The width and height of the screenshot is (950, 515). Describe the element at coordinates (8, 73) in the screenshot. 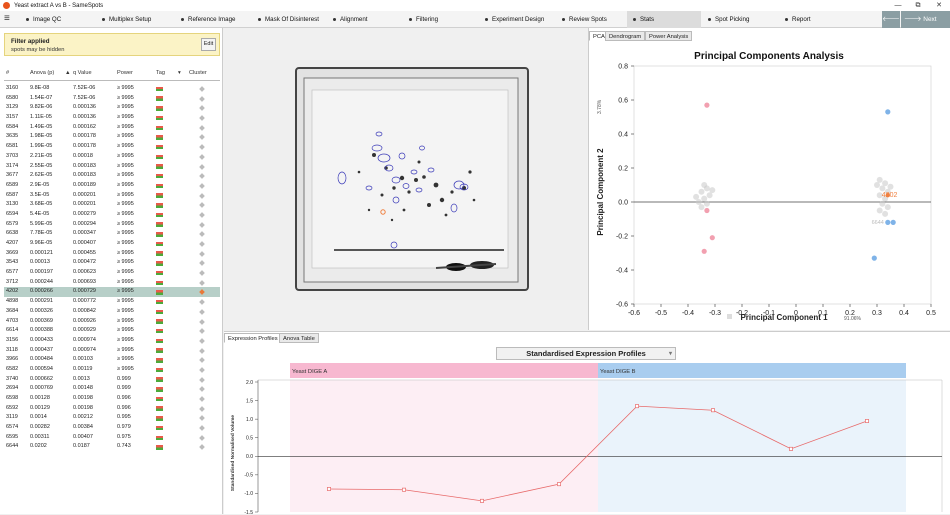

I see `col-id-header: #` at that location.